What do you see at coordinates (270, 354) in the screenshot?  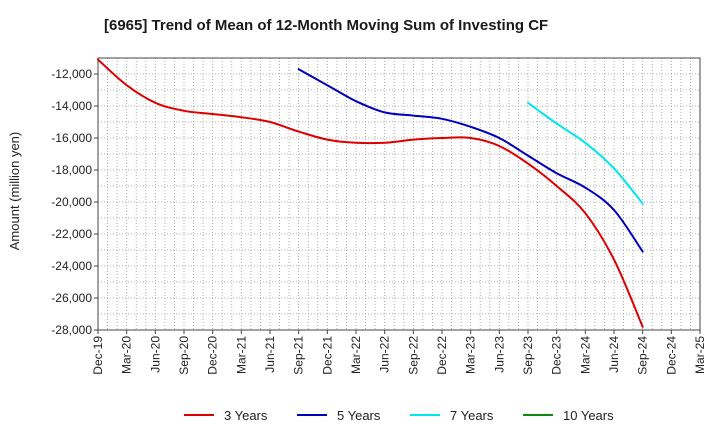 I see `x-tick-label: Jun-21` at bounding box center [270, 354].